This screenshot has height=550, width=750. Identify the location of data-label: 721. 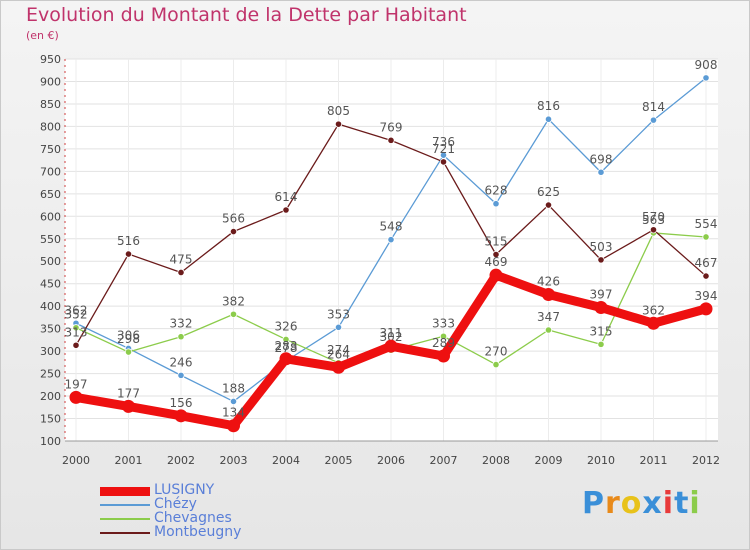
(443, 149).